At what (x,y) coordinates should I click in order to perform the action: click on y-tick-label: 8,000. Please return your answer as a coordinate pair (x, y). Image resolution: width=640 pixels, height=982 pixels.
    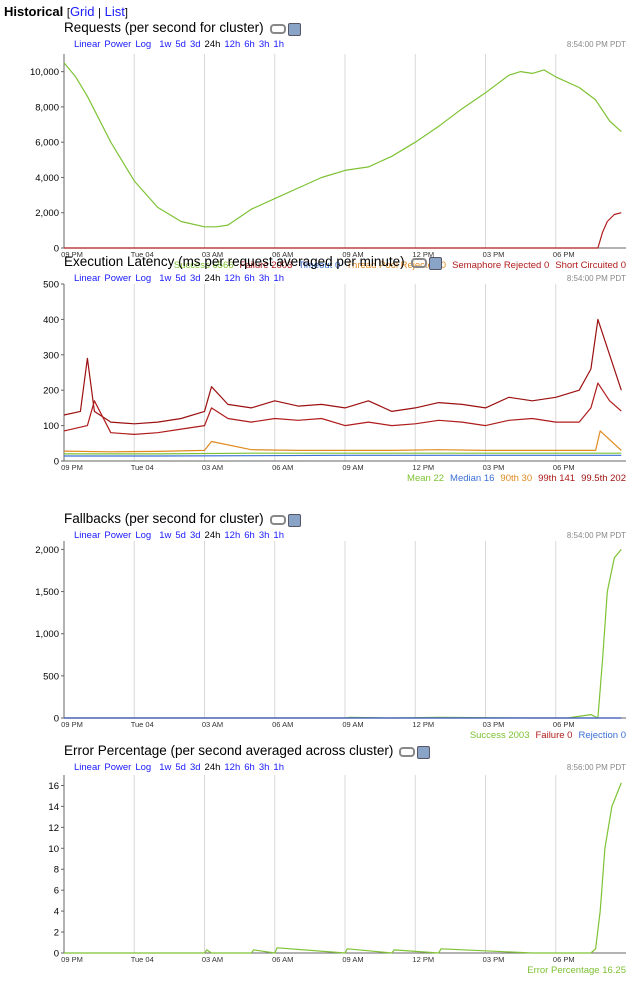
    Looking at the image, I should click on (47, 107).